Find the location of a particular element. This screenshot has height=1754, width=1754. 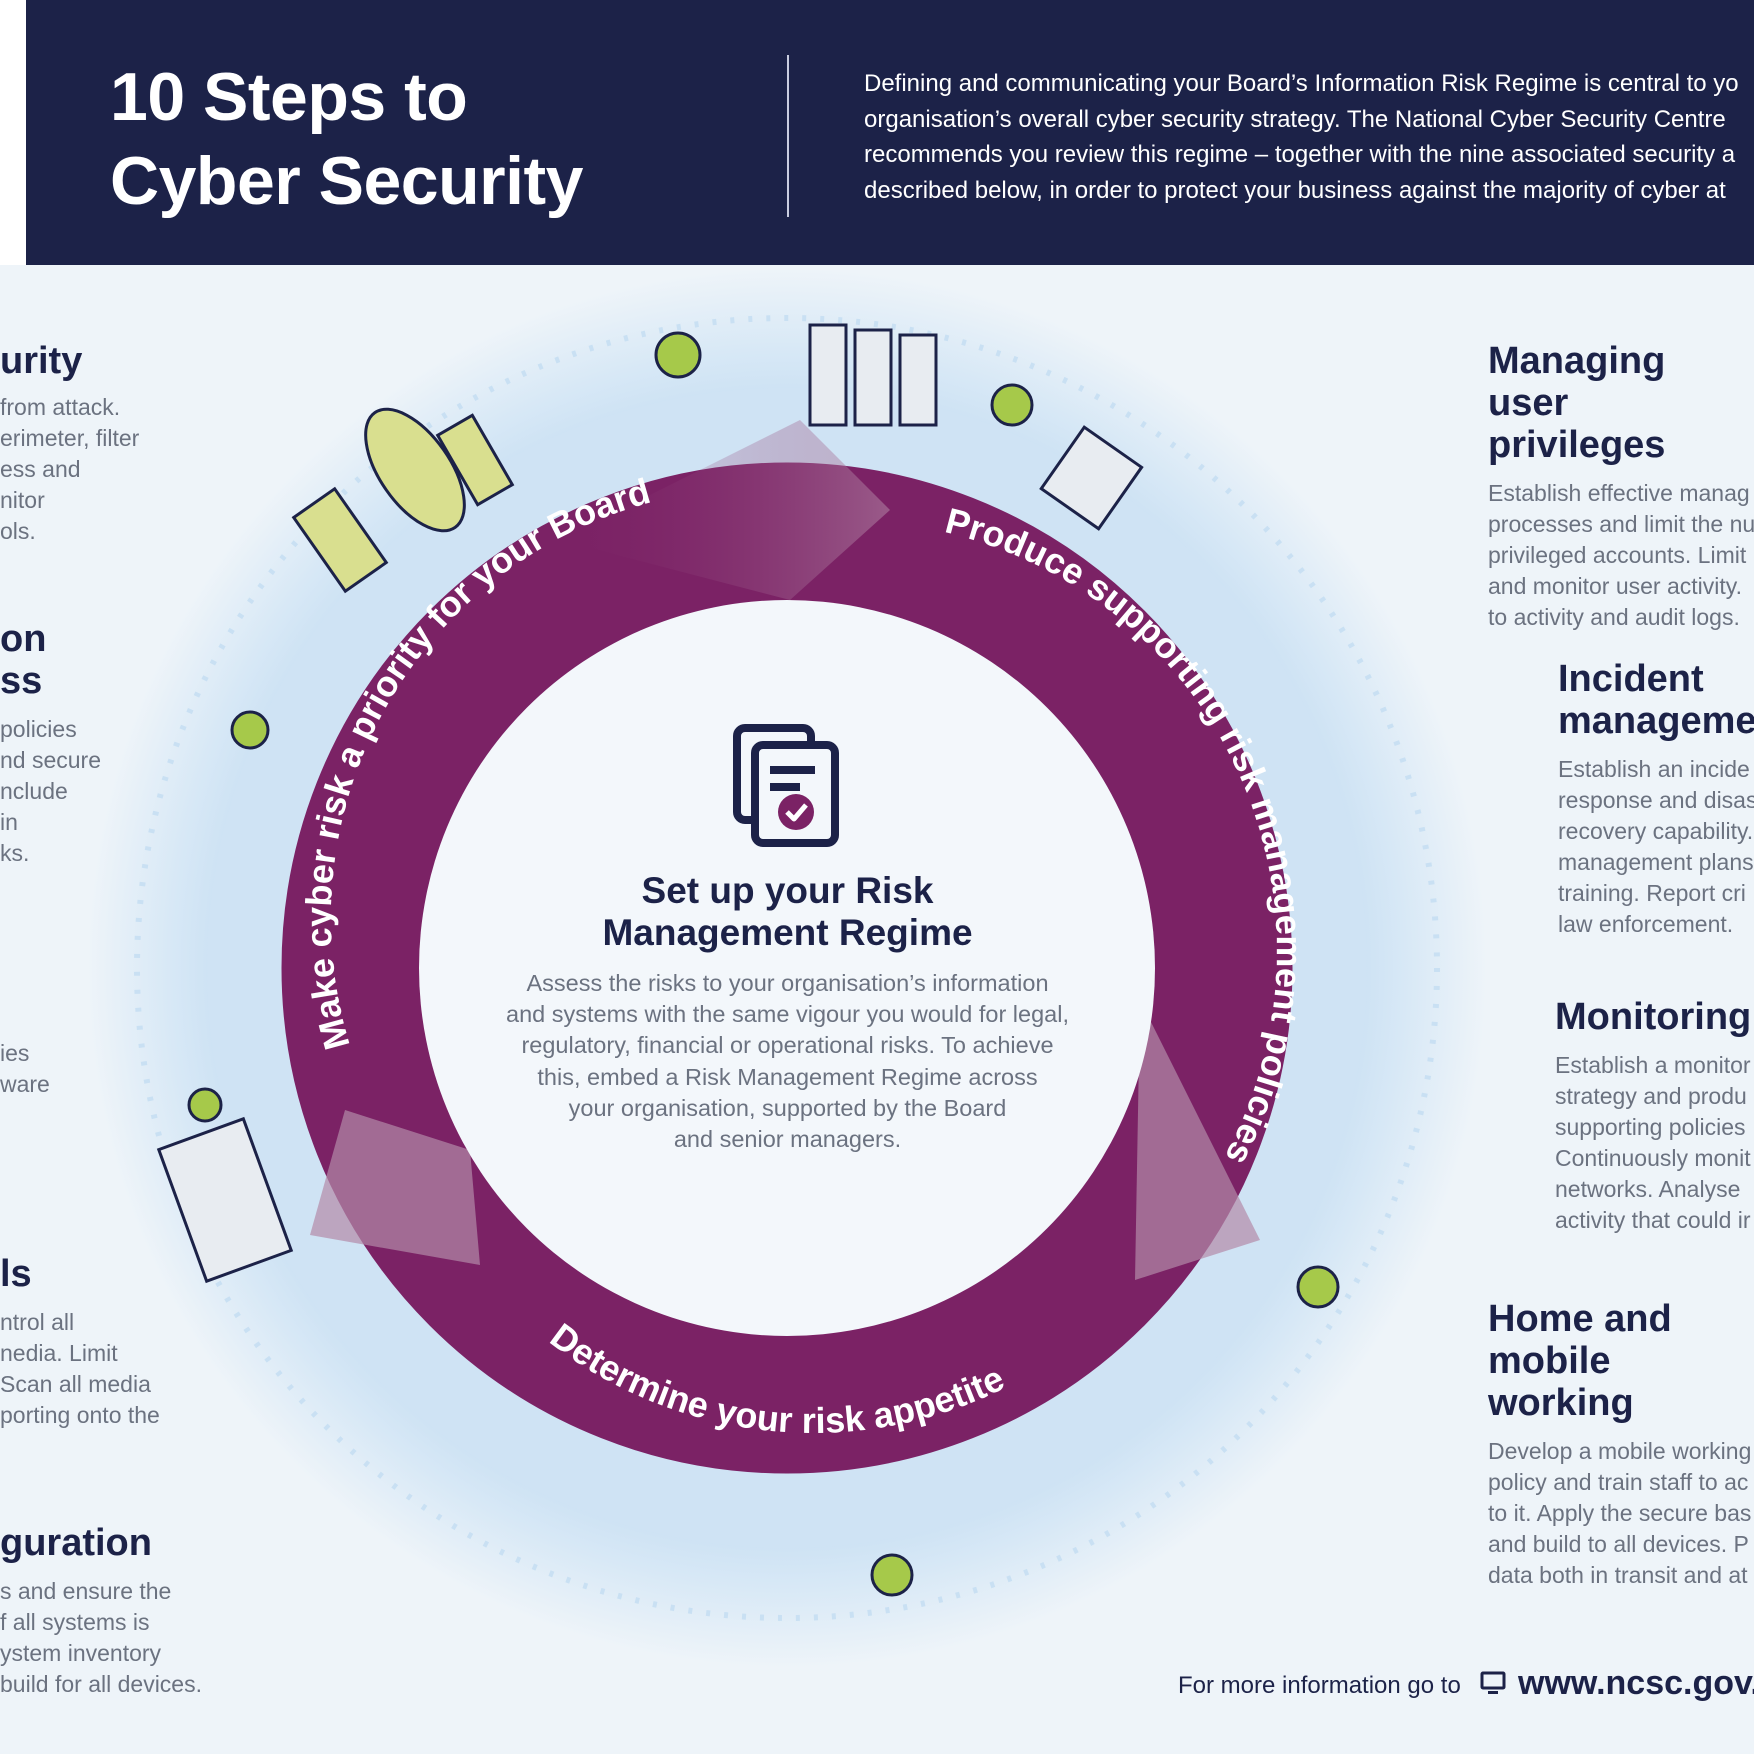

header-divider is located at coordinates (788, 136).